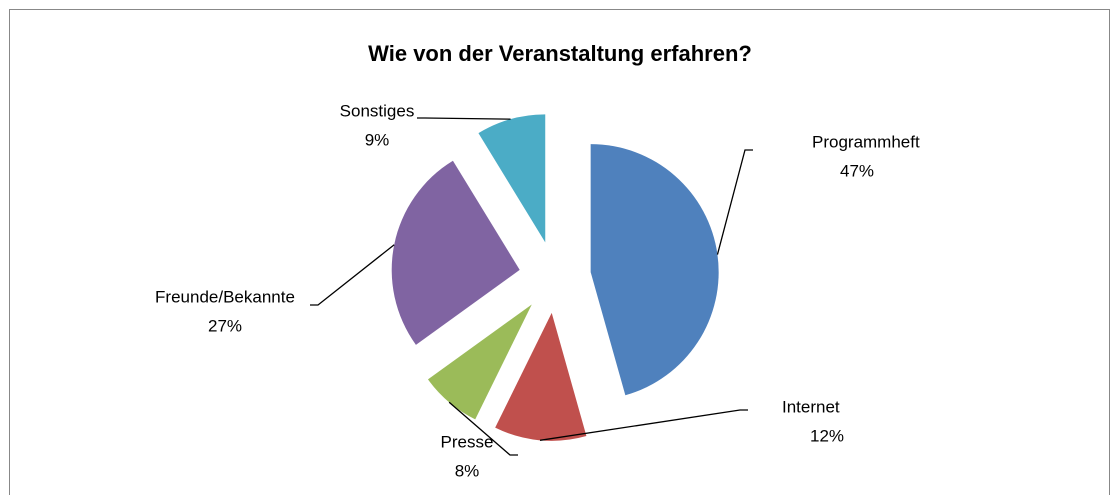 The height and width of the screenshot is (495, 1119). Describe the element at coordinates (225, 325) in the screenshot. I see `slice-value-label: 27%` at that location.